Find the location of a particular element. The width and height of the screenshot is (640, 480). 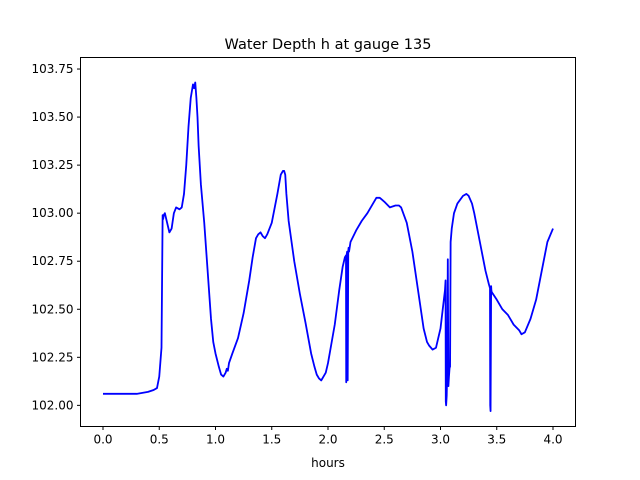

chart-title: Water Depth h at gauge 135 is located at coordinates (328, 45).